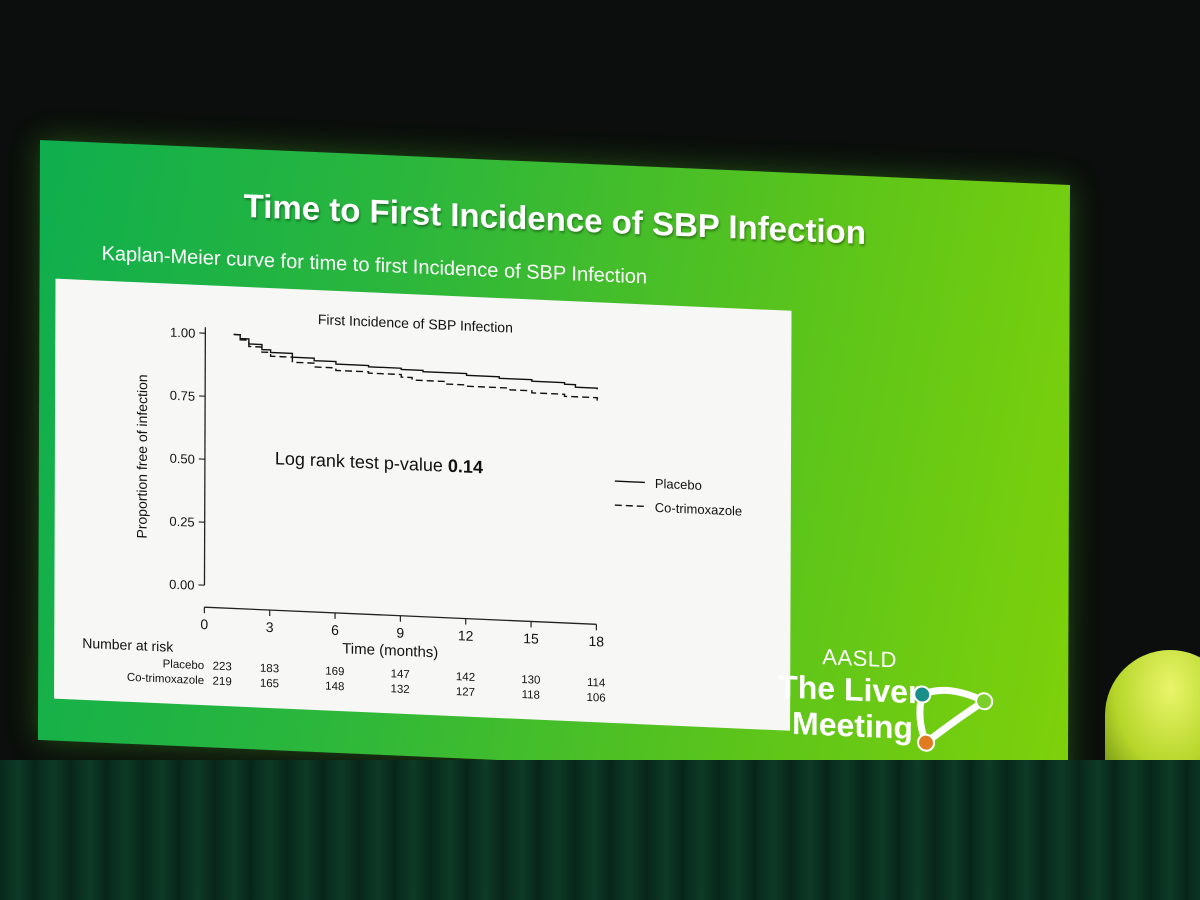  I want to click on risk-cell: 132, so click(400, 689).